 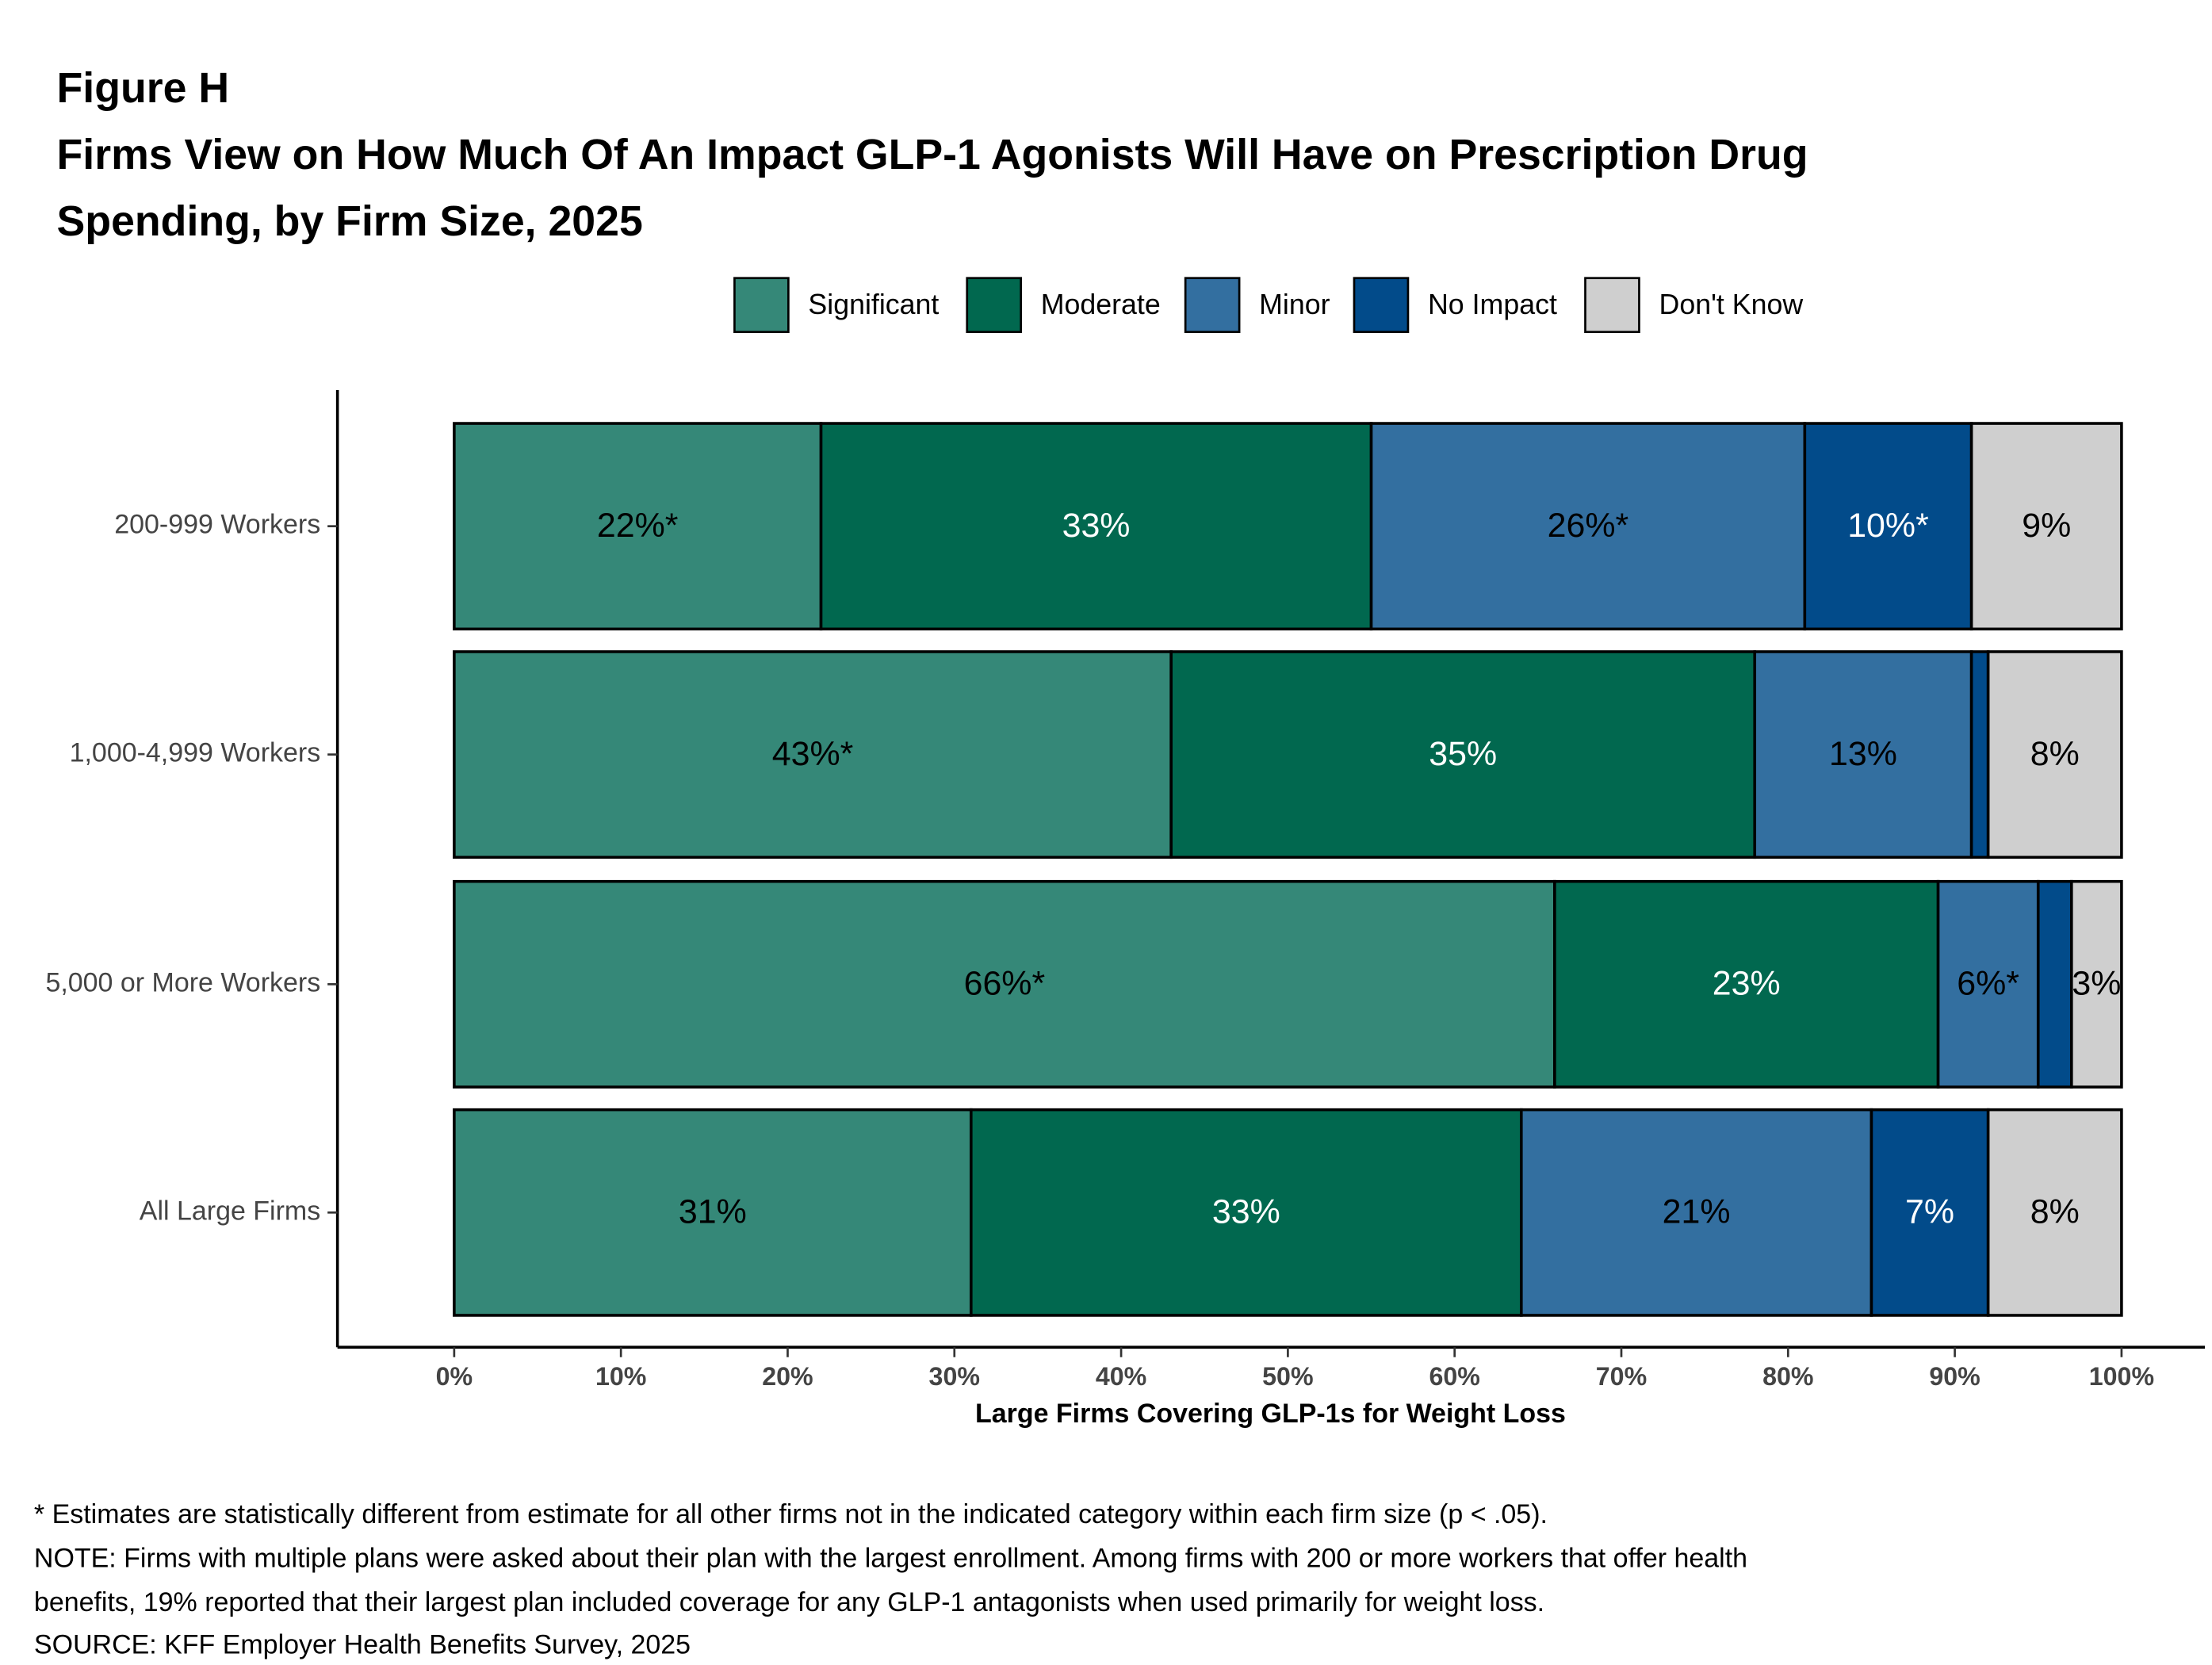 I want to click on data-label: 10%*, so click(x=1888, y=526).